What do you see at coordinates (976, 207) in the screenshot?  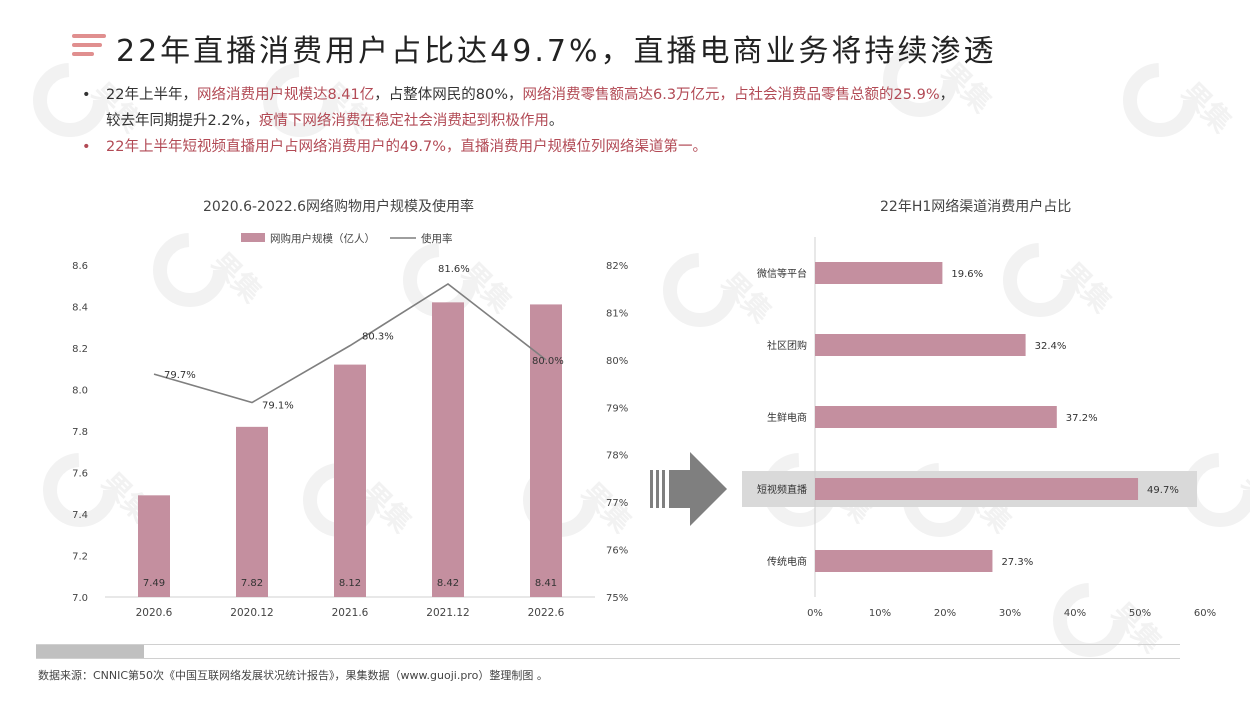 I see `right-chart-title: 22年H1网络渠道消费用户占比` at bounding box center [976, 207].